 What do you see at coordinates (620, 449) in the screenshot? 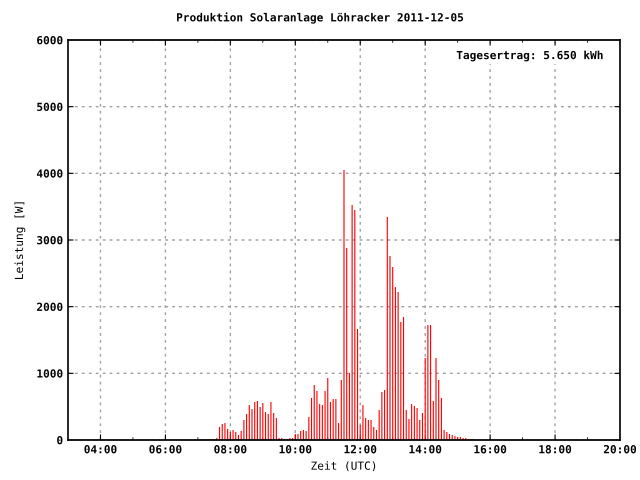
I see `x-tick-label: 20:00` at bounding box center [620, 449].